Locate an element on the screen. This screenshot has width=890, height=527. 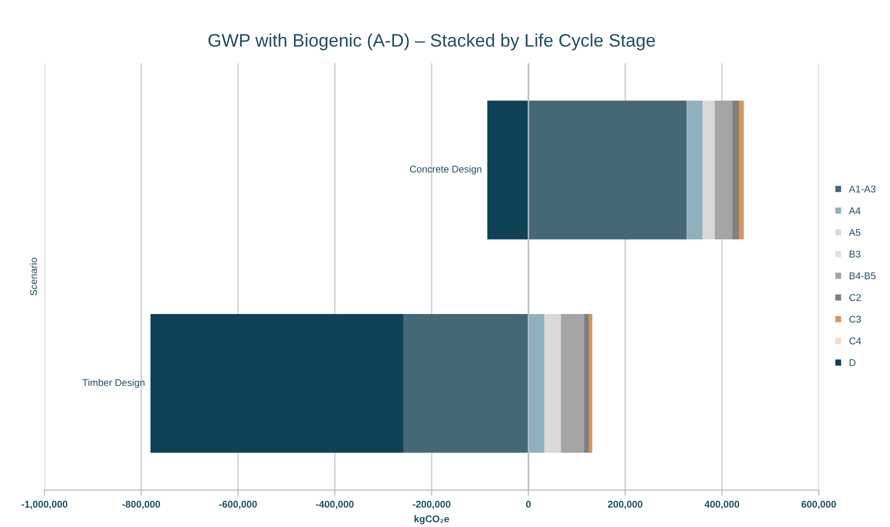
x-tick-label: -200,000 is located at coordinates (431, 505).